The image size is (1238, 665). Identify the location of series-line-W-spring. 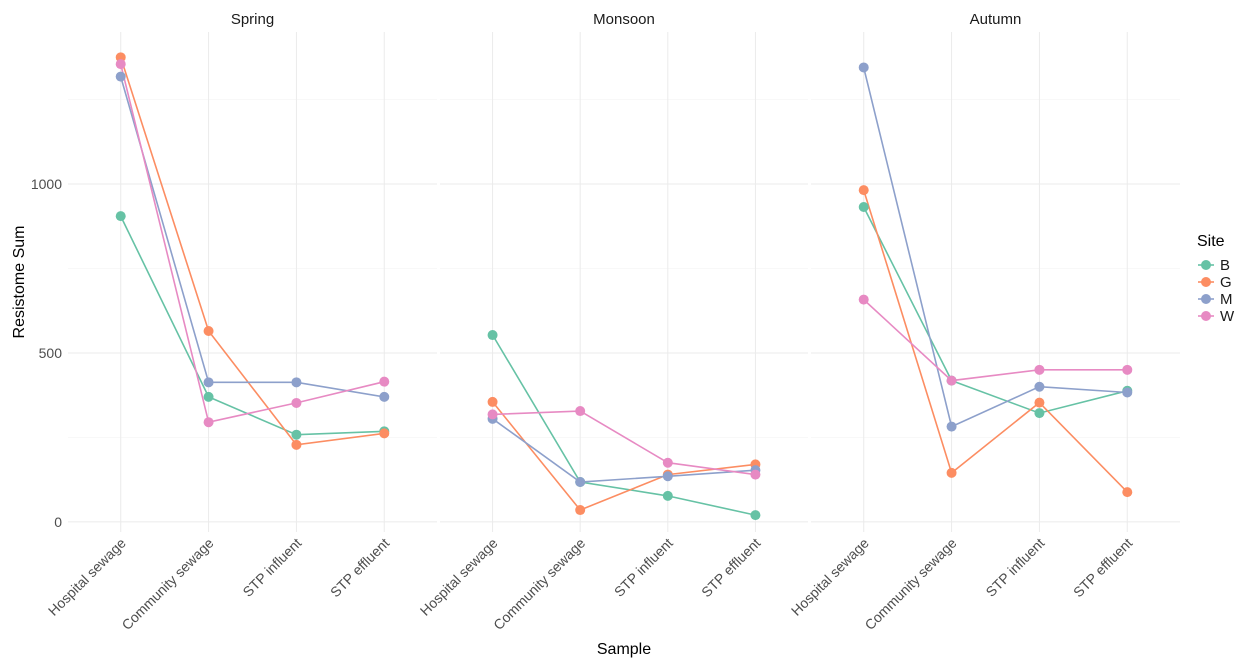
(252, 243).